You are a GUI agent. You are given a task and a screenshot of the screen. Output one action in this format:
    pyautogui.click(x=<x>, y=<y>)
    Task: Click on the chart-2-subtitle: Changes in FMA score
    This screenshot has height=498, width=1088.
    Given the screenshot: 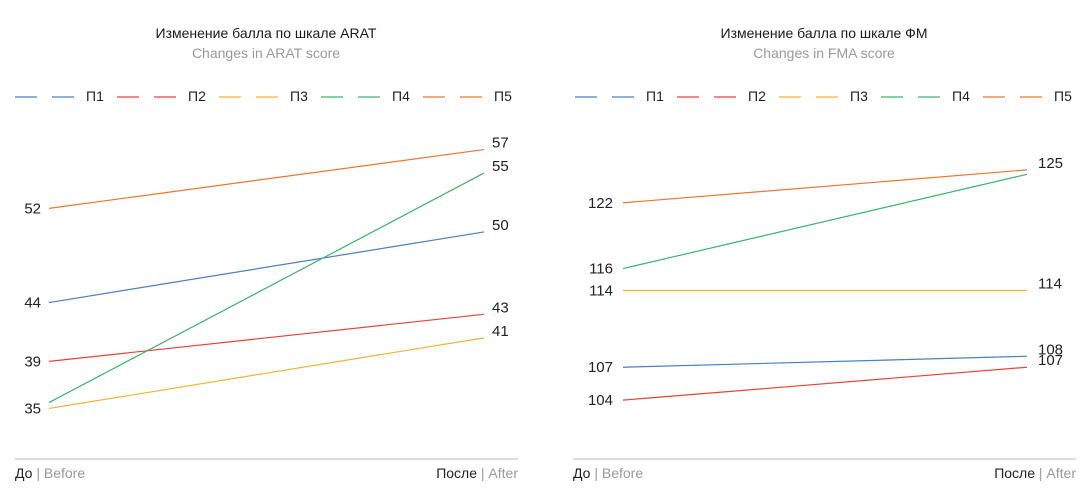 What is the action you would take?
    pyautogui.click(x=824, y=53)
    